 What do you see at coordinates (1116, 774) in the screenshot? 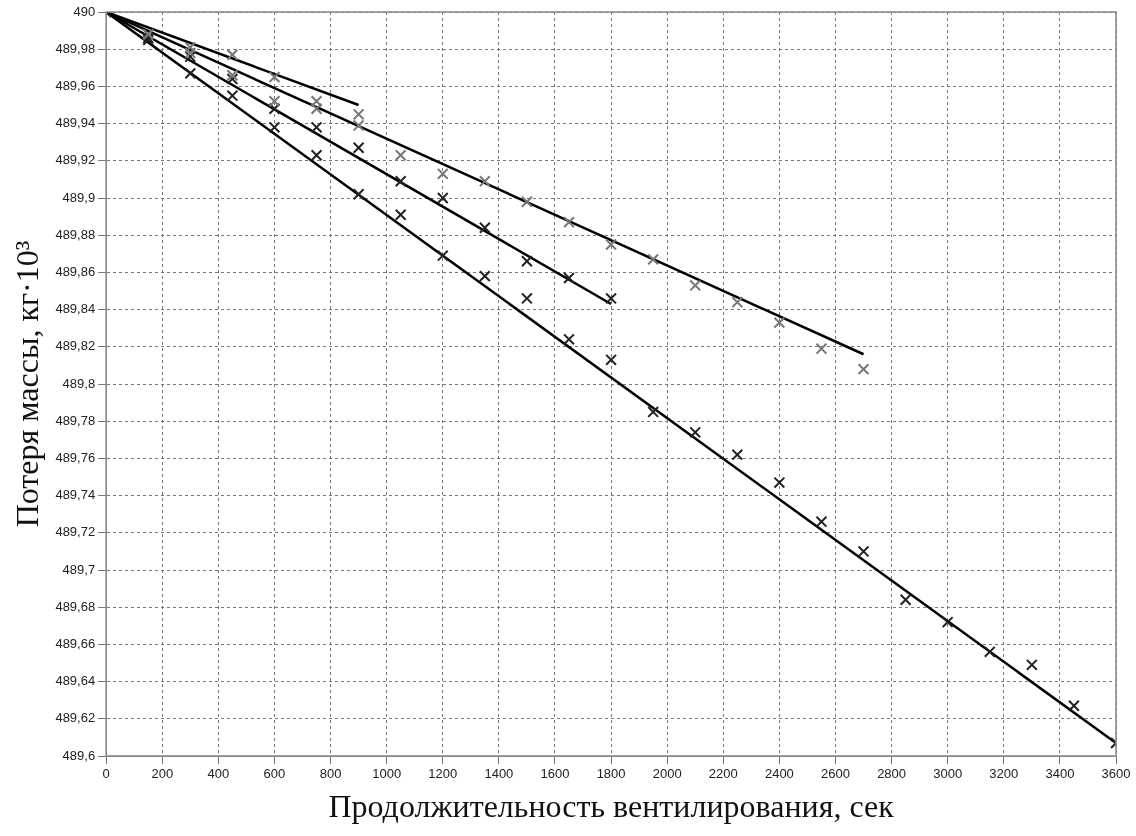
I see `x-tick-label: 3600` at bounding box center [1116, 774].